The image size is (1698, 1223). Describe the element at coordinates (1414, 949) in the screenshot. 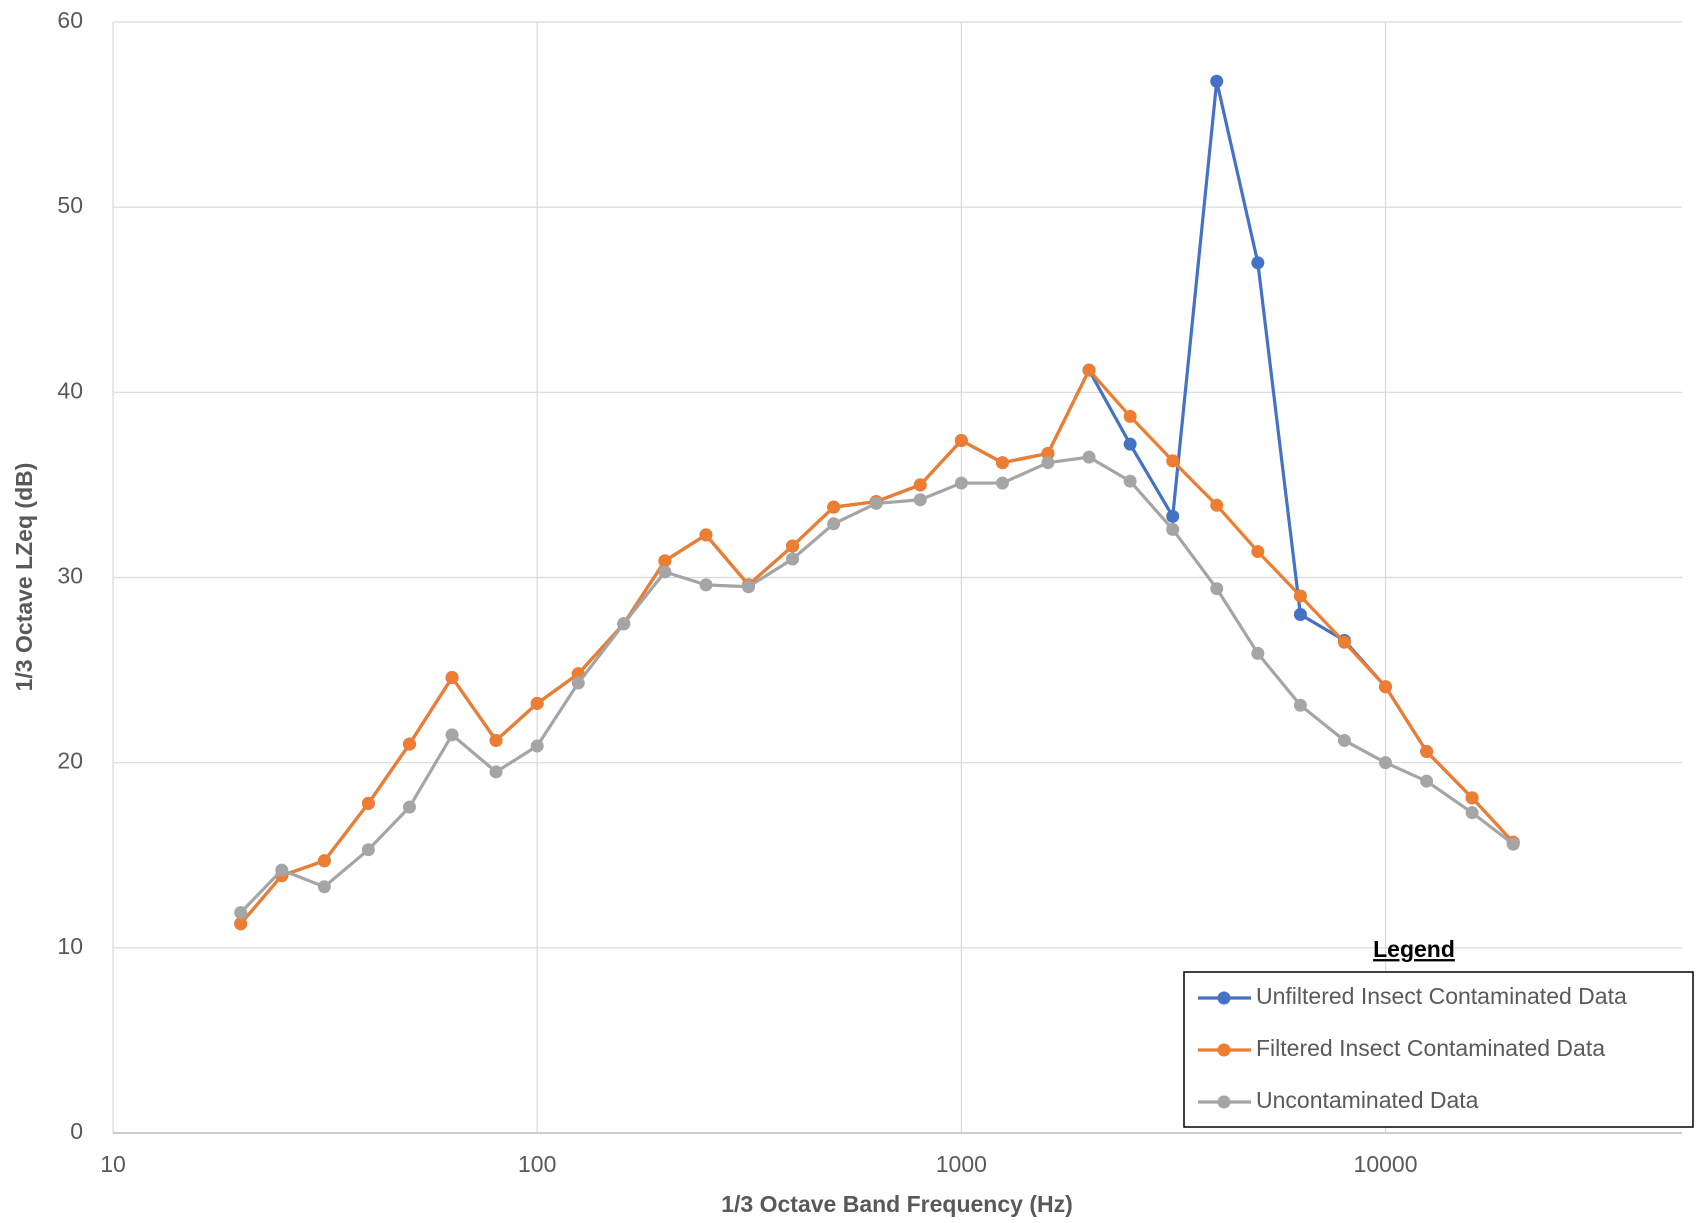

I see `legend-title: Legend` at that location.